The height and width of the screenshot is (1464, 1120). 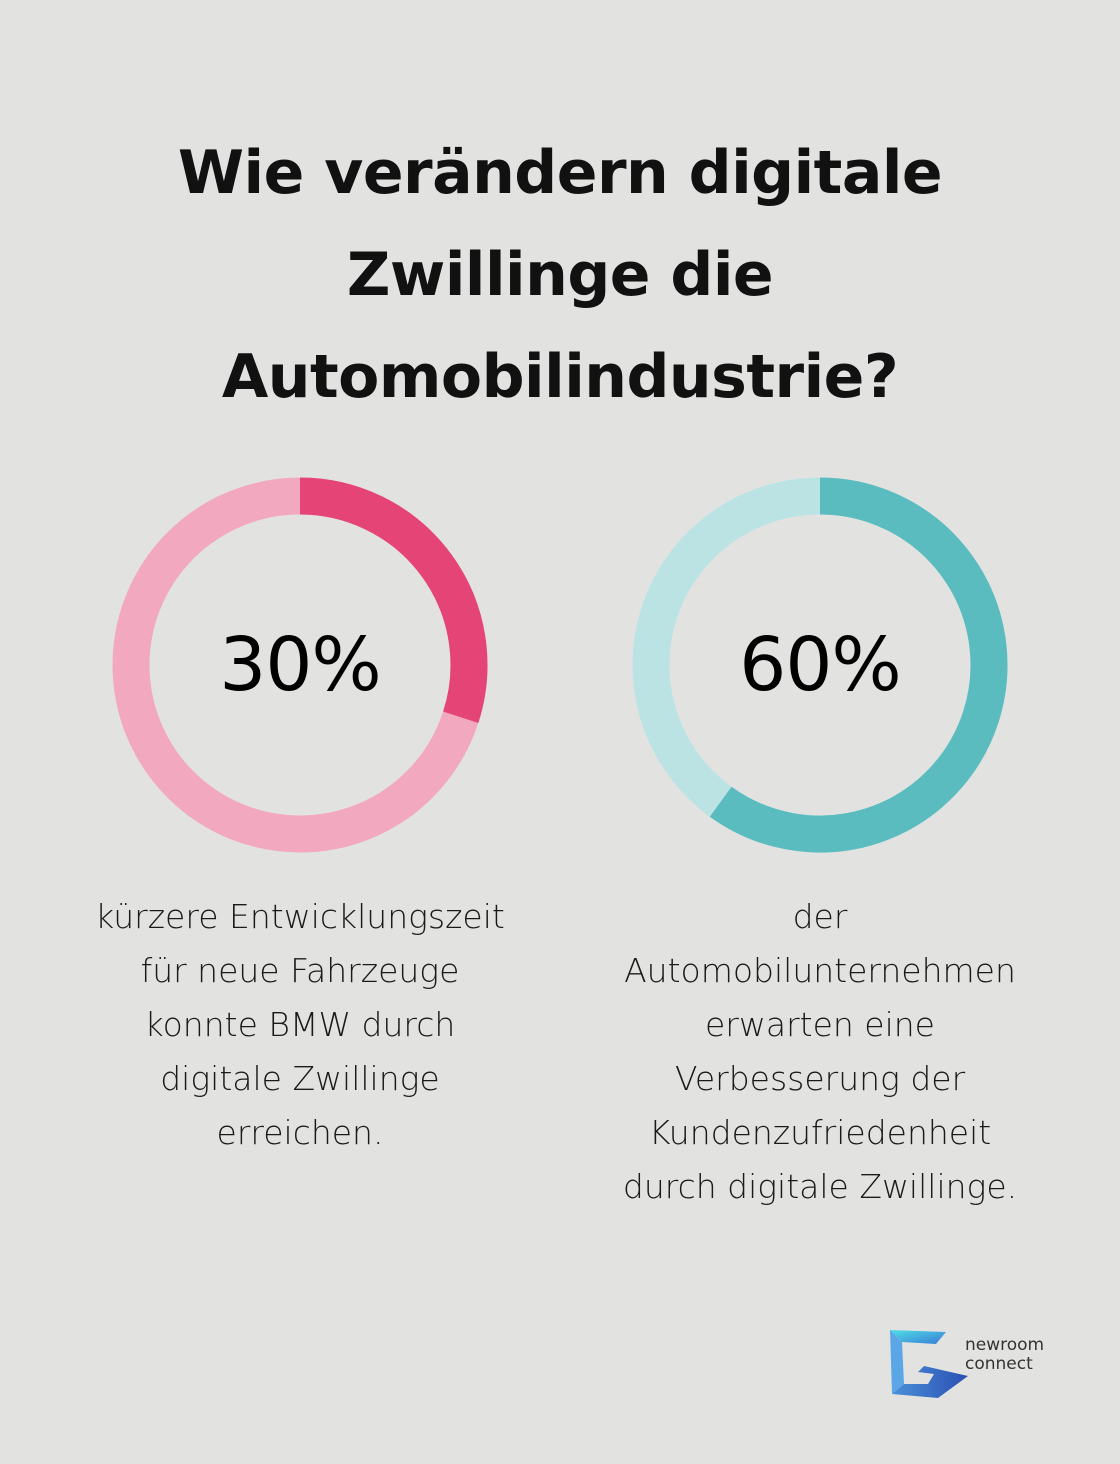 I want to click on description-line: erwarten eine, so click(x=820, y=1024).